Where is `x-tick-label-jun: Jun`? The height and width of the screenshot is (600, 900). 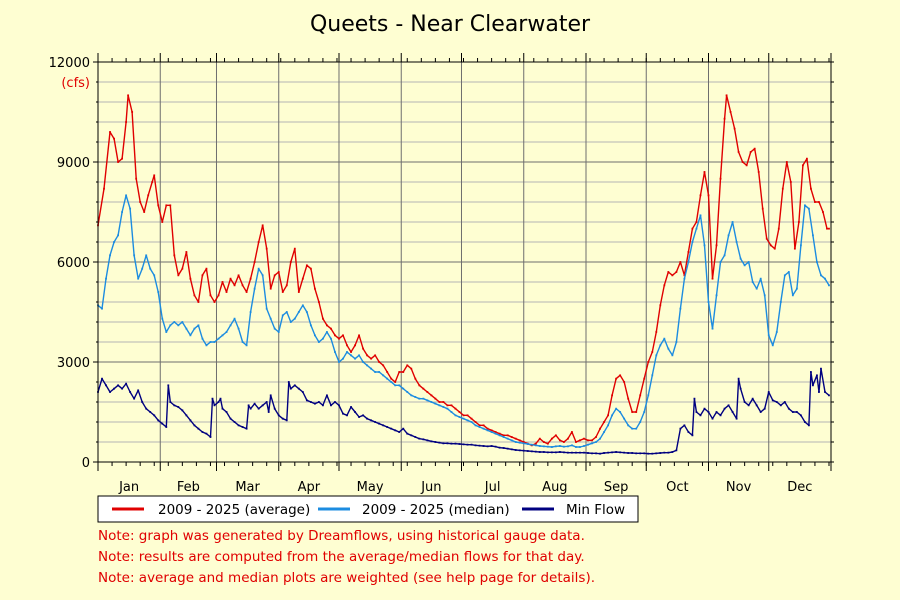
x-tick-label-jun: Jun is located at coordinates (430, 487).